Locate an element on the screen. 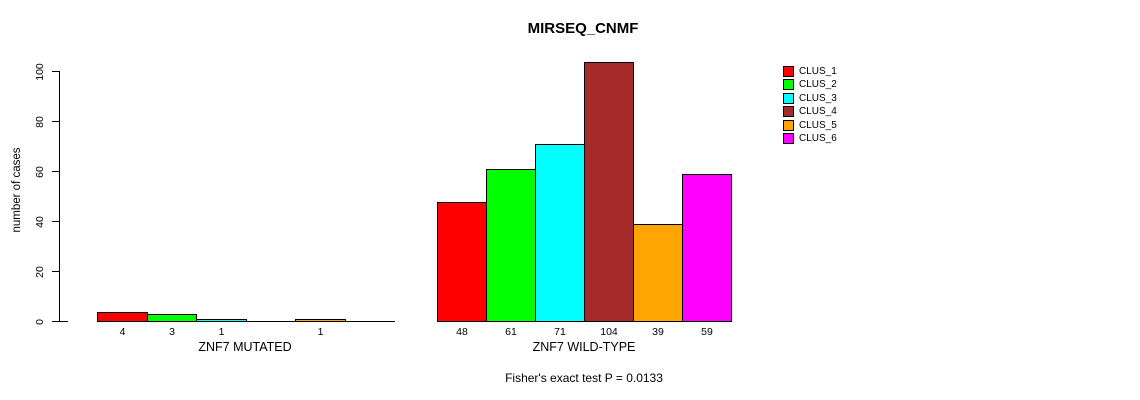 The height and width of the screenshot is (400, 1140). y-tick-label: 20 is located at coordinates (40, 271).